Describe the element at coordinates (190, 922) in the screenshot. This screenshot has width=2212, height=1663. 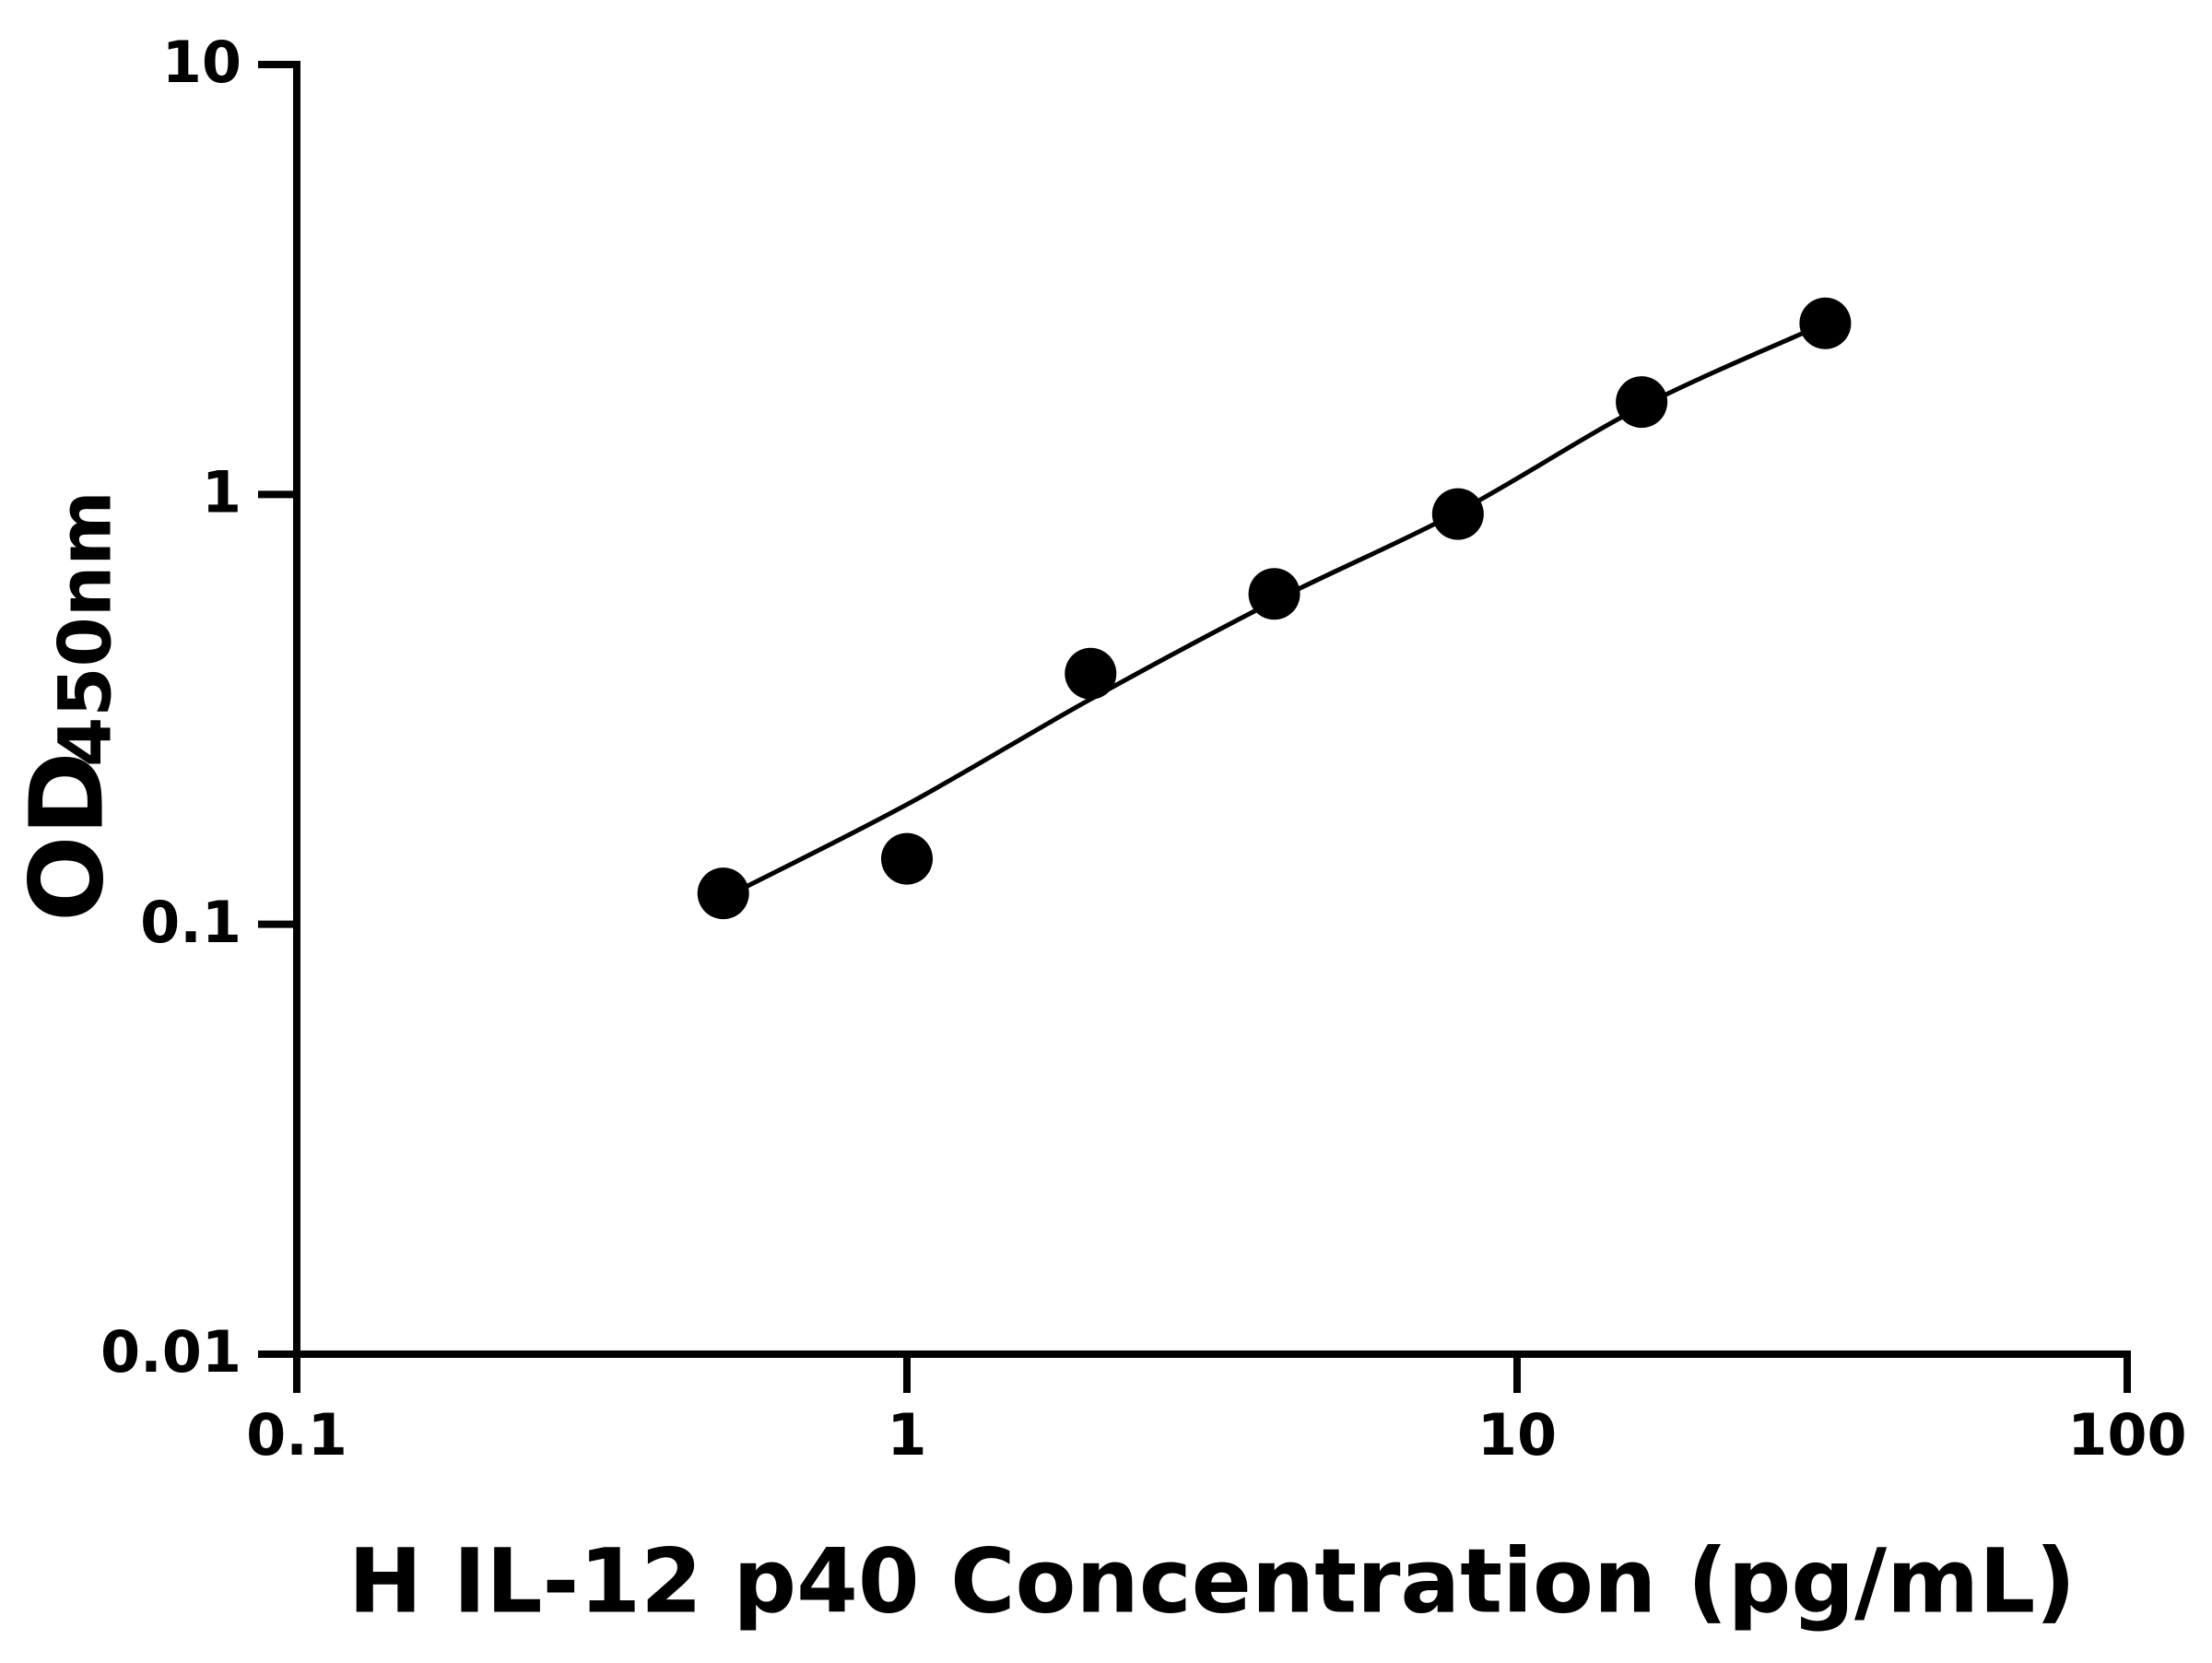
I see `y-tick-label: 0.1` at that location.